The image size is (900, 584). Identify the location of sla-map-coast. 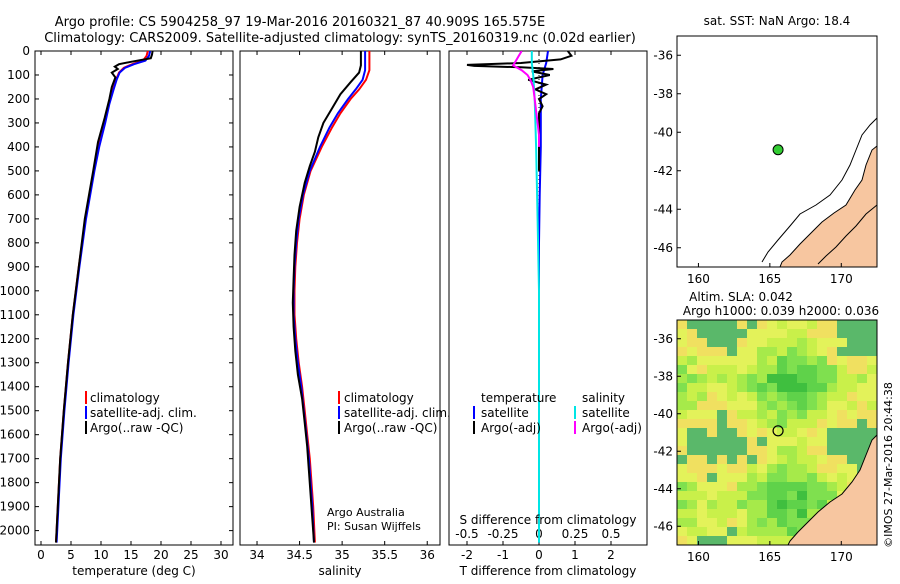
(832, 489).